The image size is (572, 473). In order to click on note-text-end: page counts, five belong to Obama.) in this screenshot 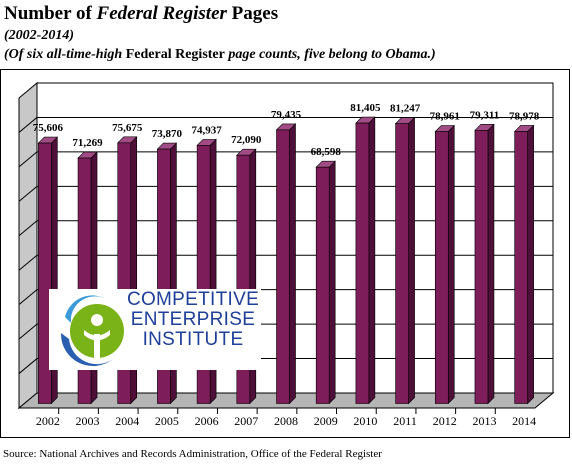, I will do `click(330, 54)`.